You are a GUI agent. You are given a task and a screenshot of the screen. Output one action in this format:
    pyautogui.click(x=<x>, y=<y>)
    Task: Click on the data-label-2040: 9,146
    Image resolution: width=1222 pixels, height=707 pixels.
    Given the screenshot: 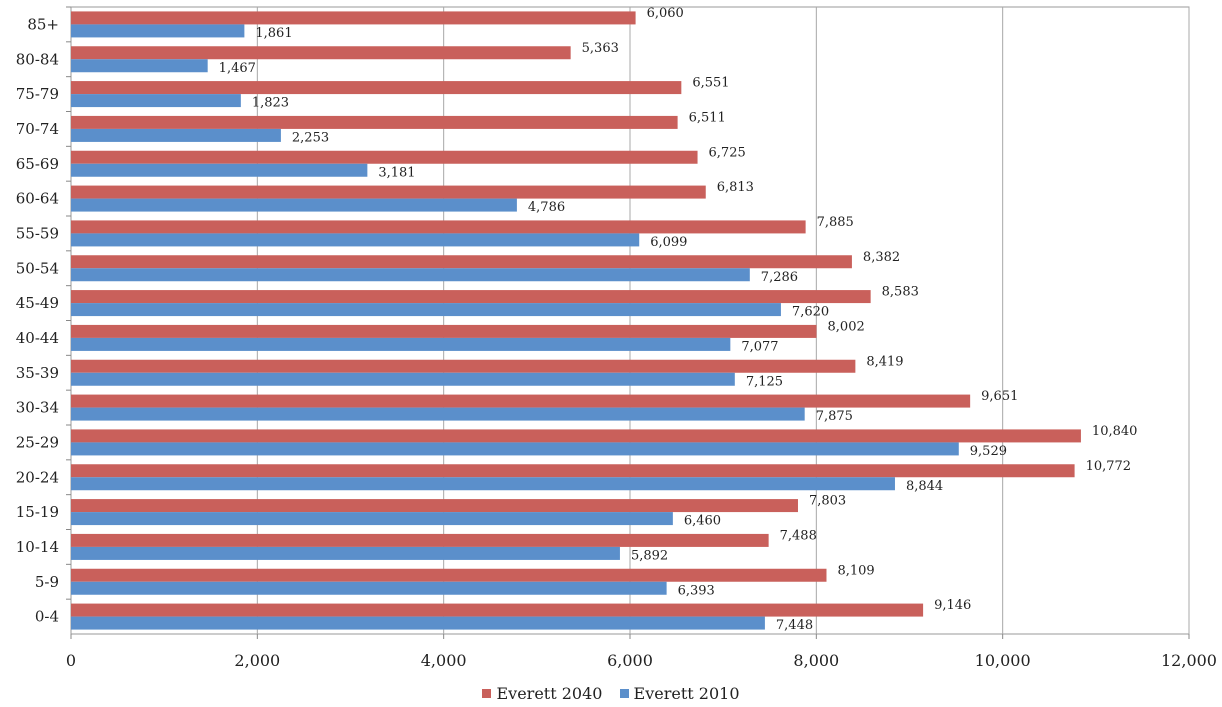 What is the action you would take?
    pyautogui.click(x=952, y=605)
    